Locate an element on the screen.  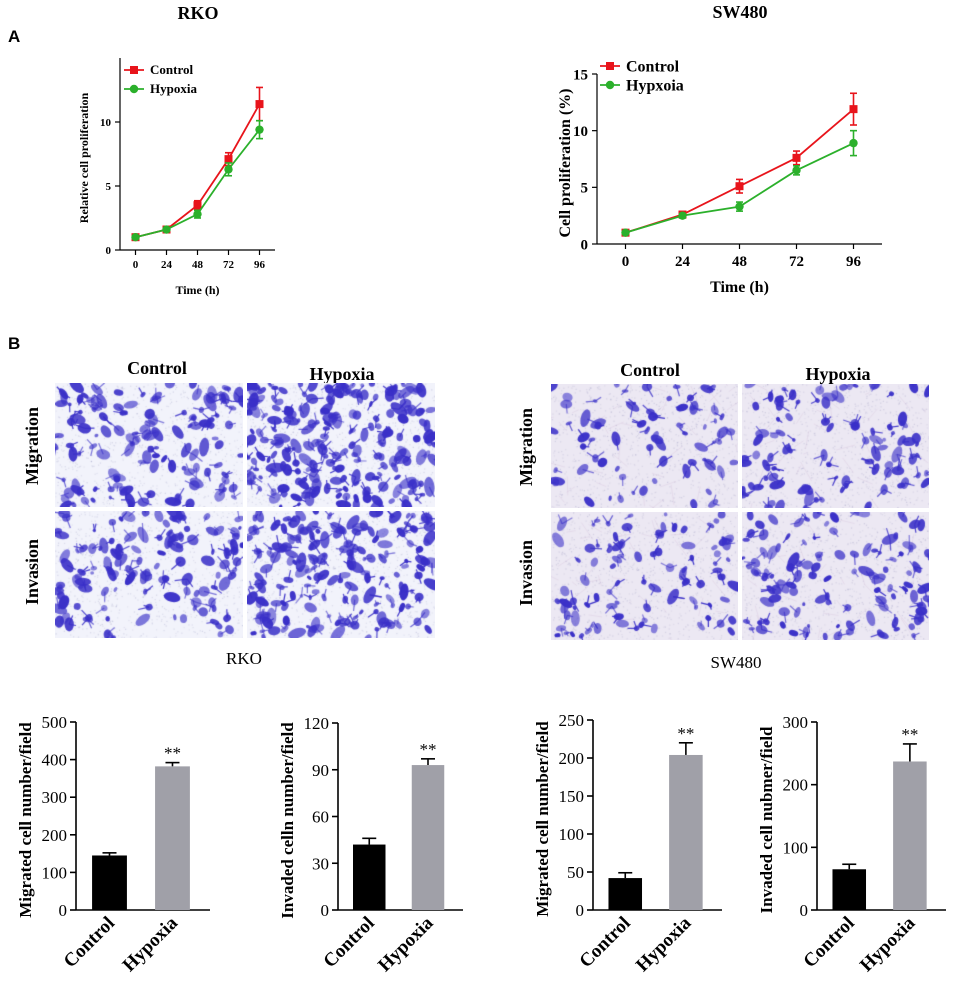
rko-proliferation-series-1-line is located at coordinates (198, 184).